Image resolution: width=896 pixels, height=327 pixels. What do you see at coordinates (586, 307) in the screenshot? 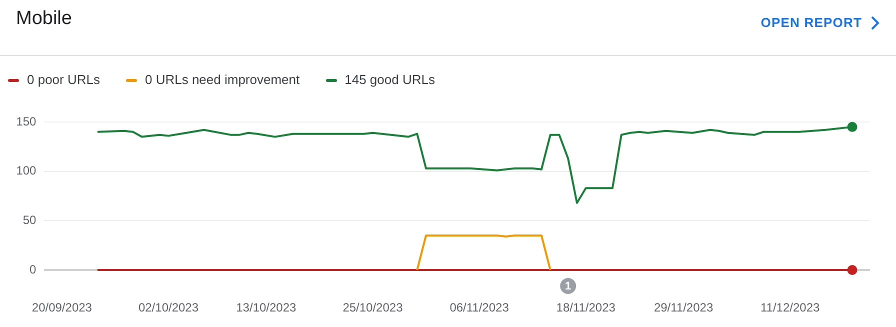
I see `x-tick-label: 18/11/2023` at bounding box center [586, 307].